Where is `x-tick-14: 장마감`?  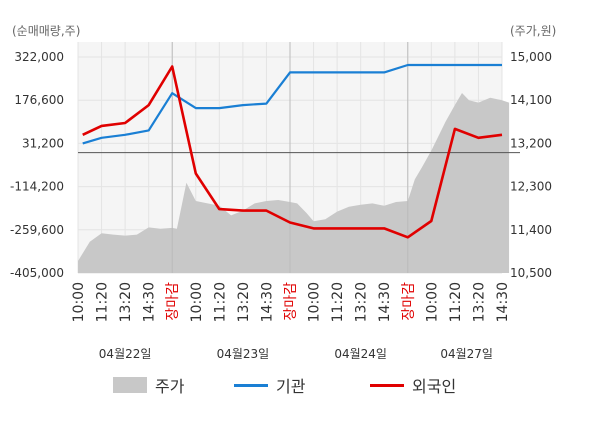
x-tick-14: 장마감 is located at coordinates (409, 301).